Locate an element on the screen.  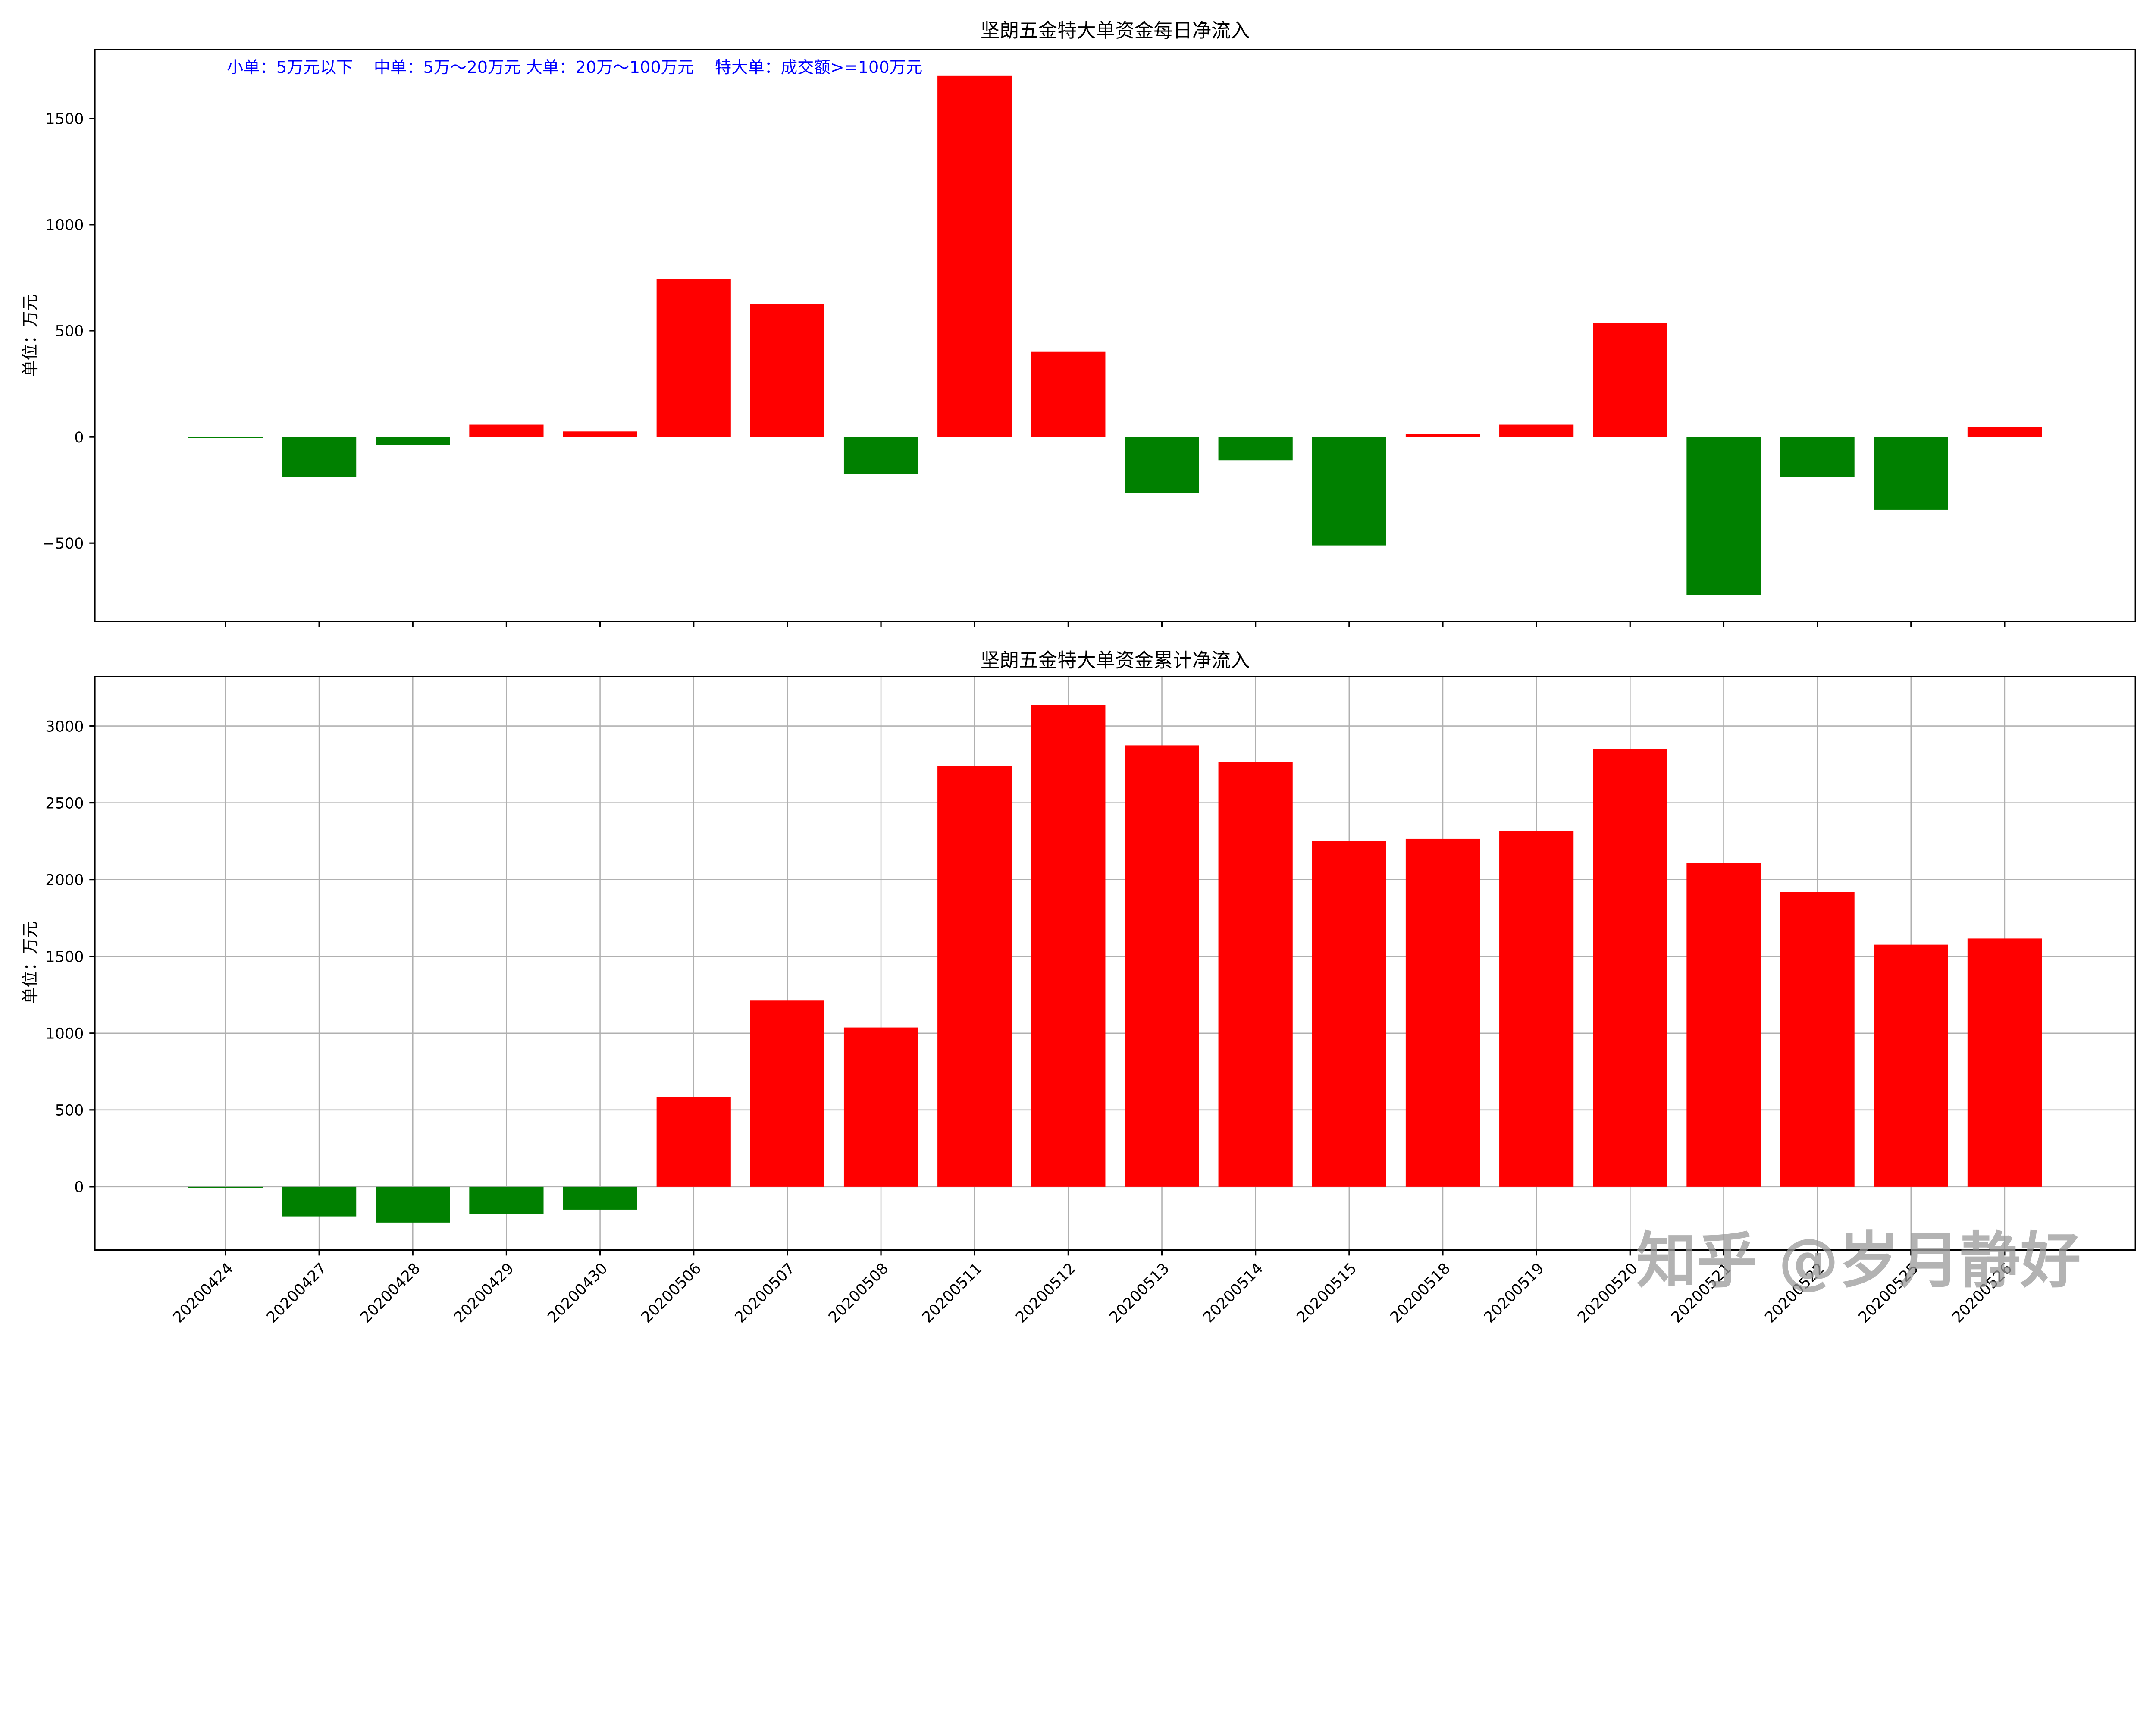
x-tick-label: 20200430 is located at coordinates (577, 1293).